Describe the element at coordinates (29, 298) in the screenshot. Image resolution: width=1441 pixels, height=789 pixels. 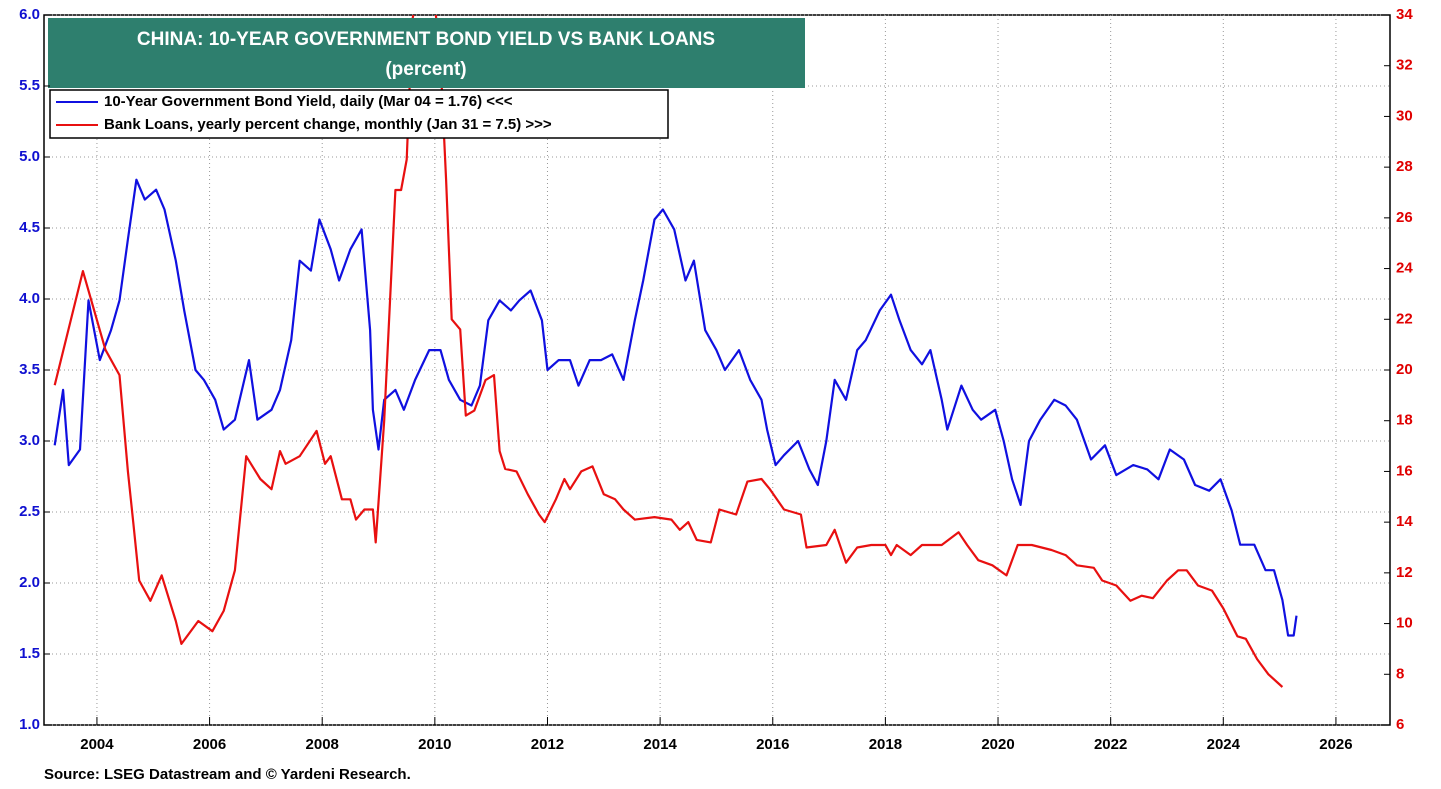
I see `y-tick-label: 4.0` at that location.